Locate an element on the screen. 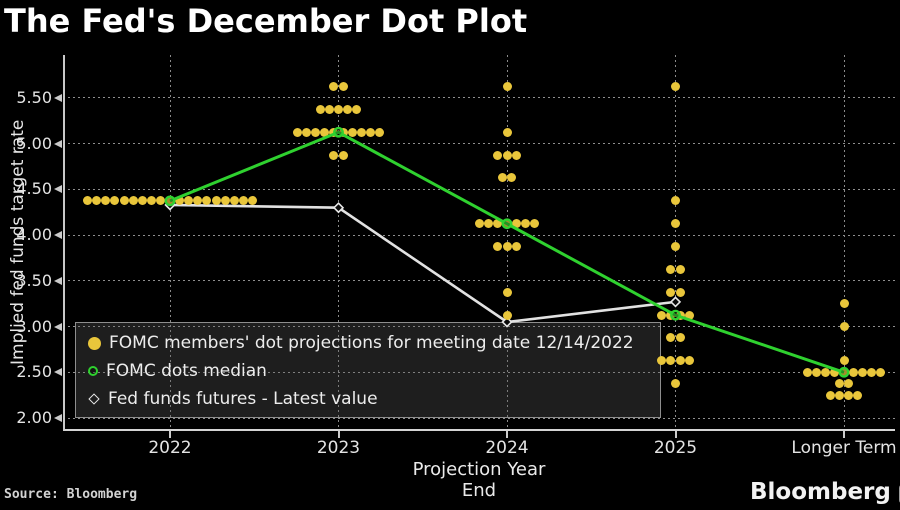  legend-item: Fed funds futures - Latest value is located at coordinates (374, 399).